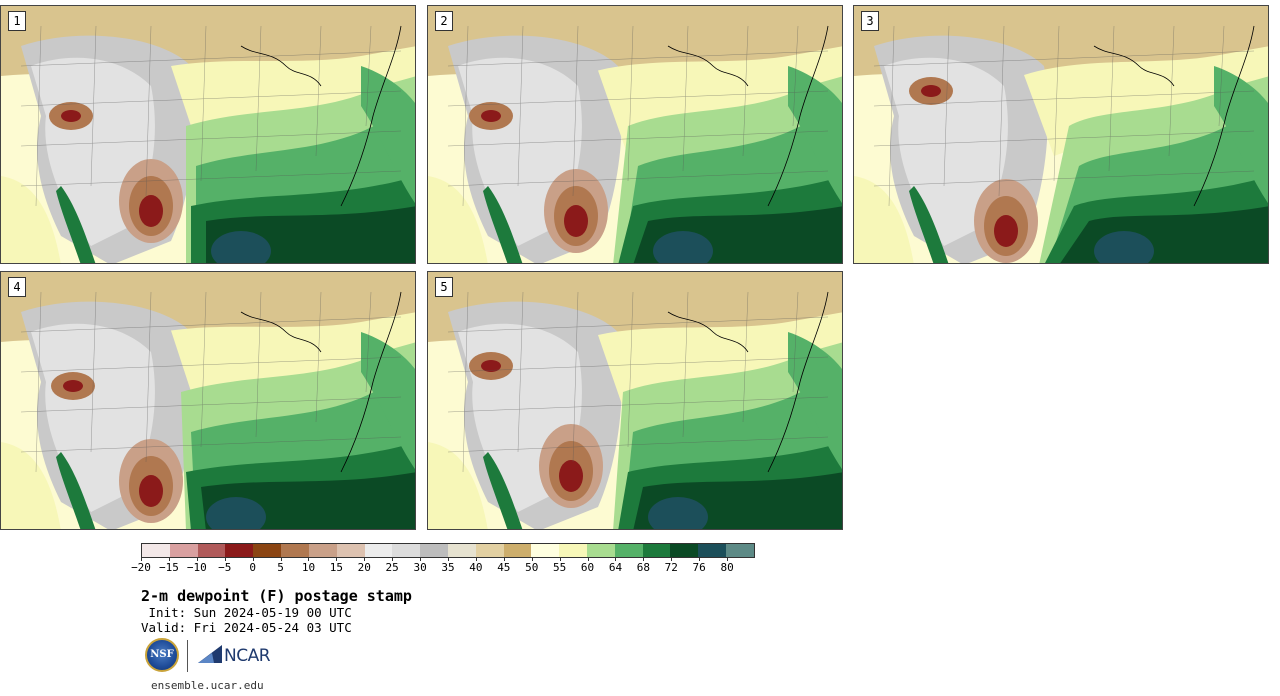 The width and height of the screenshot is (1280, 696). What do you see at coordinates (364, 567) in the screenshot?
I see `colorbar-tick-label: 20` at bounding box center [364, 567].